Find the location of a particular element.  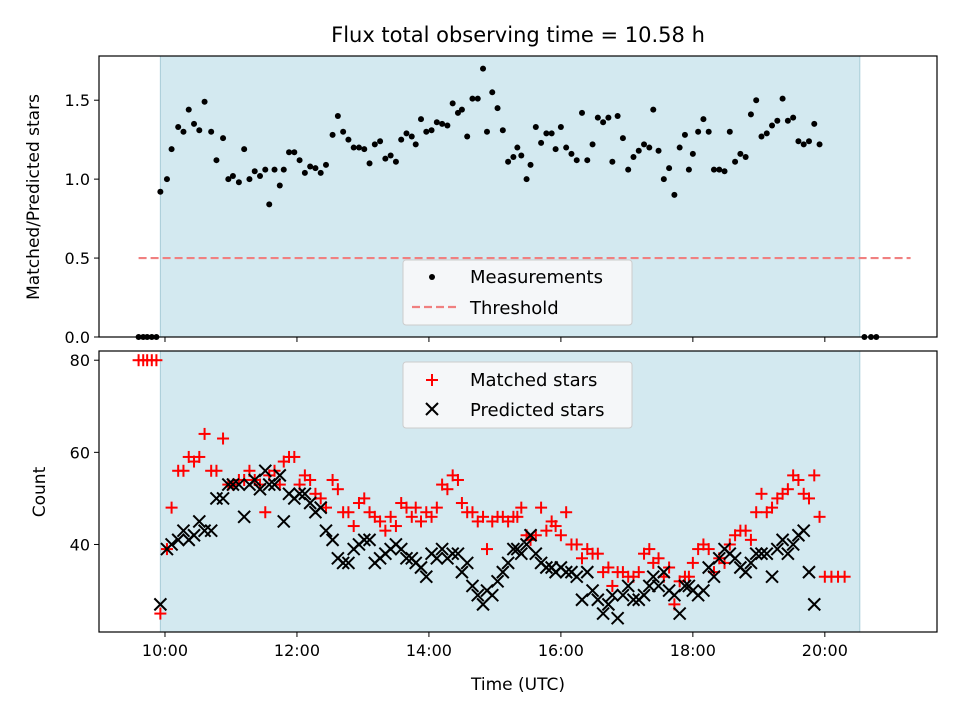

top-y-tick-label: 0.0 is located at coordinates (77, 337).